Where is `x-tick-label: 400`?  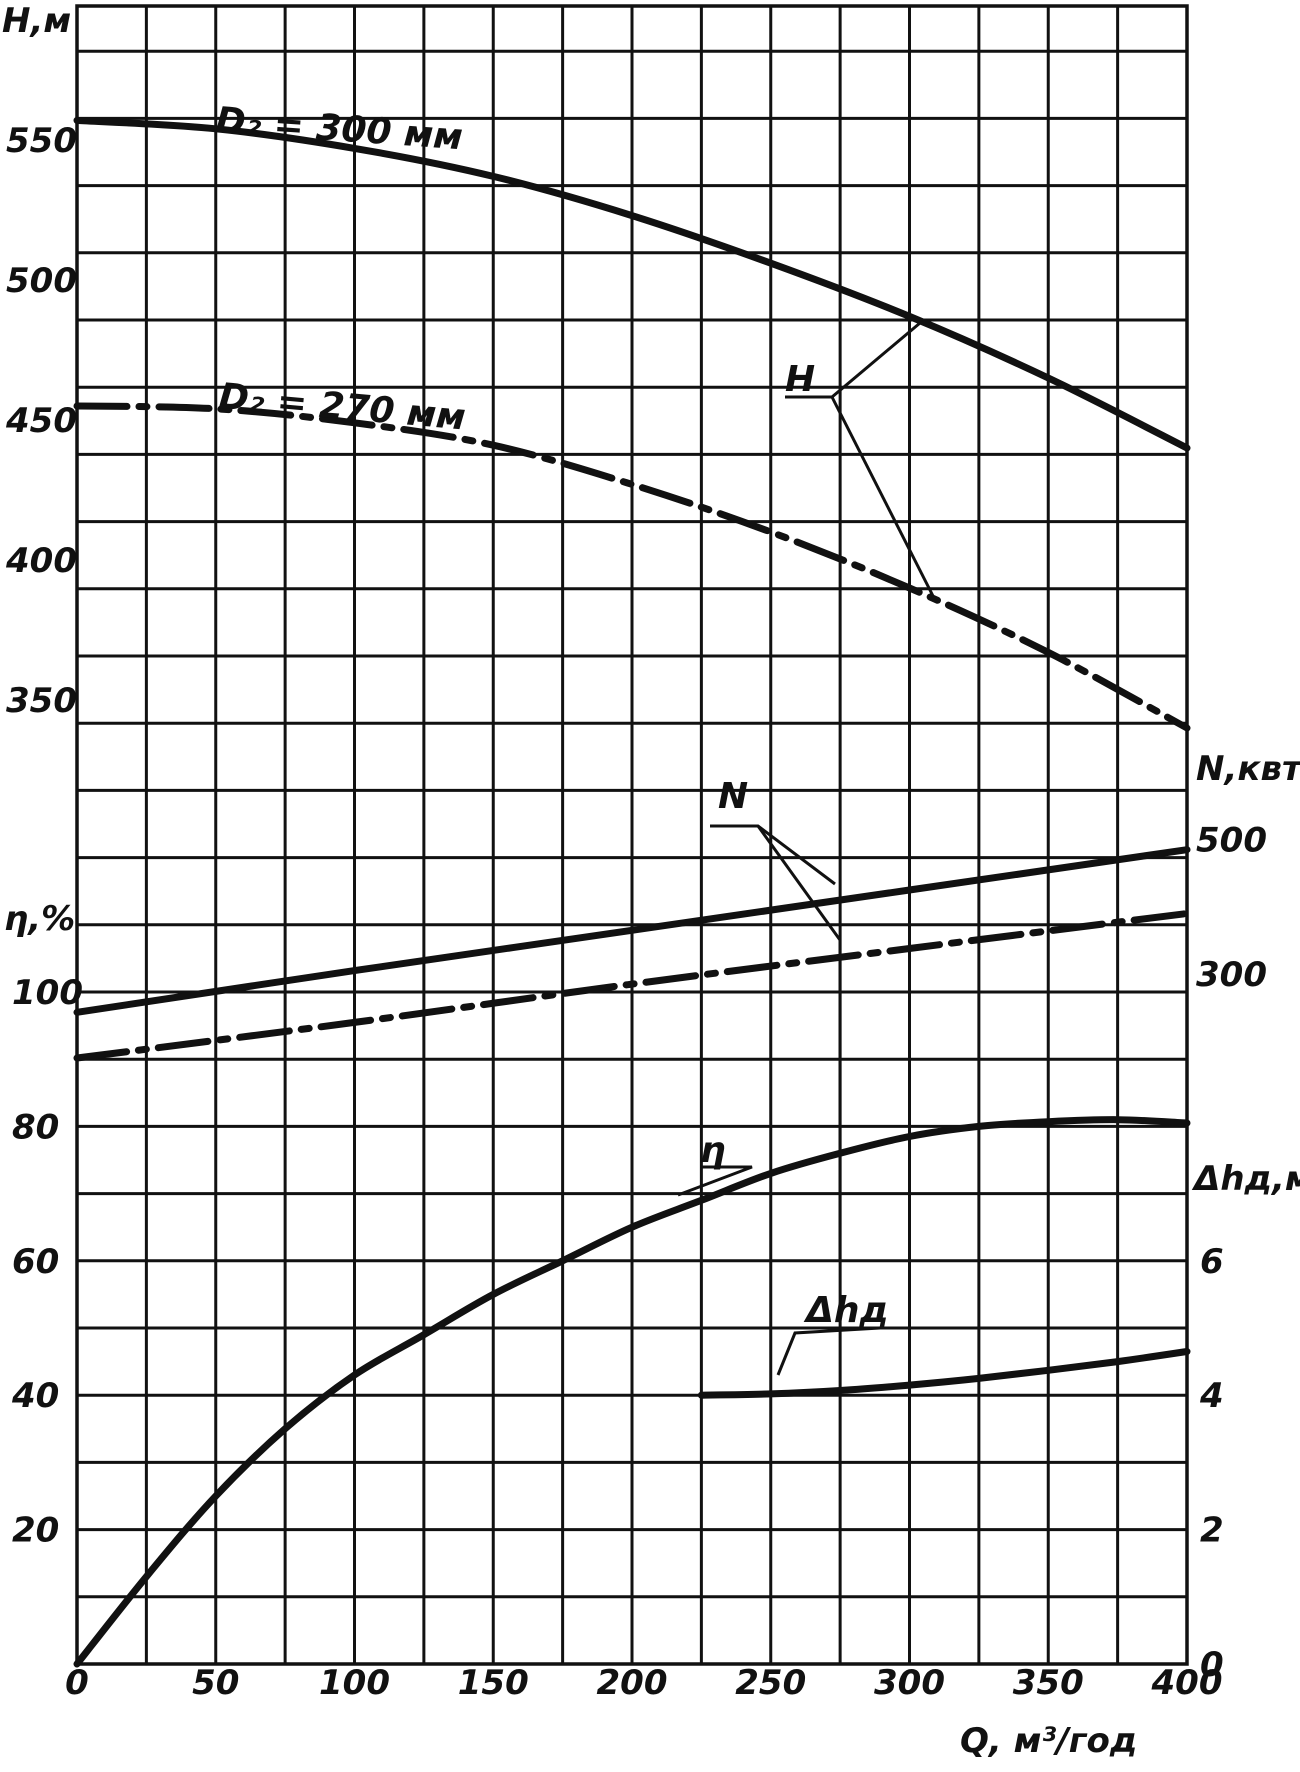 x-tick-label: 400 is located at coordinates (1187, 1683).